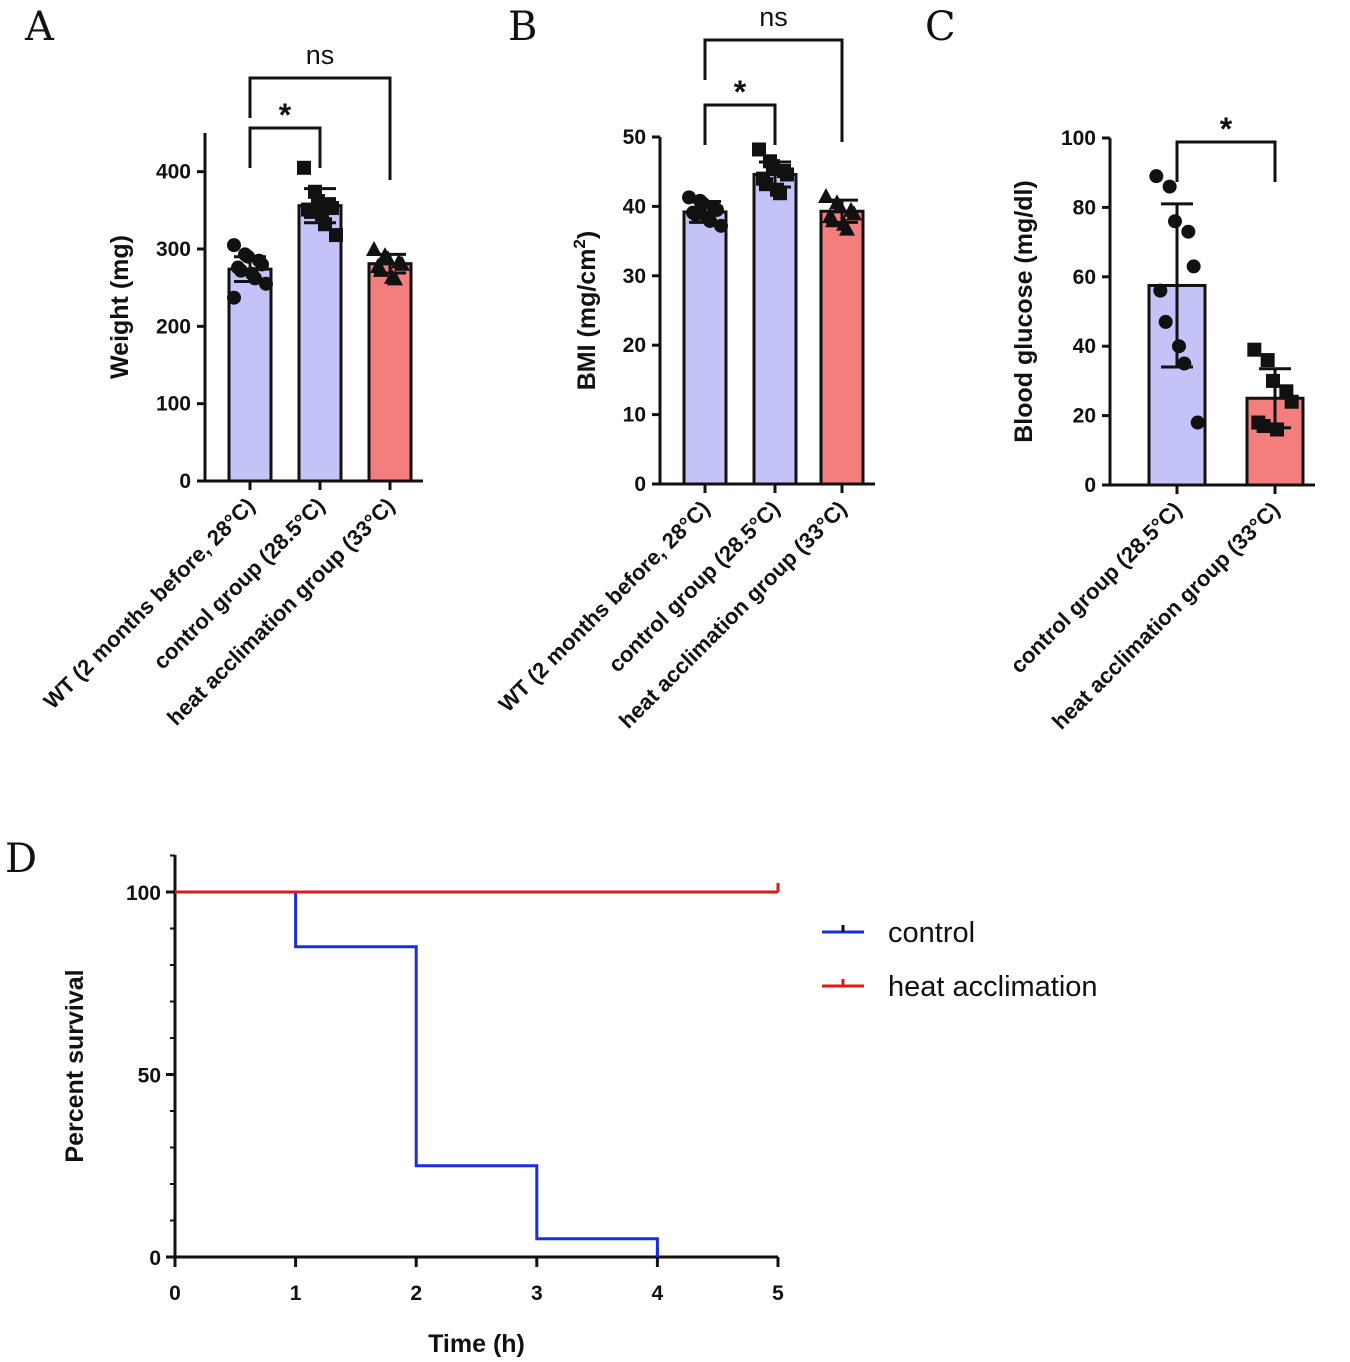 This screenshot has height=1362, width=1350. I want to click on y-axis-title: Blood glucose (mg/dl), so click(1024, 311).